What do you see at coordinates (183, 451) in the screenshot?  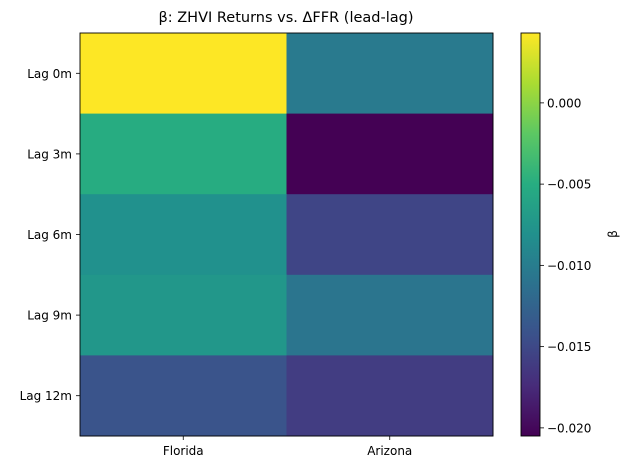 I see `x-tick-label: Florida` at bounding box center [183, 451].